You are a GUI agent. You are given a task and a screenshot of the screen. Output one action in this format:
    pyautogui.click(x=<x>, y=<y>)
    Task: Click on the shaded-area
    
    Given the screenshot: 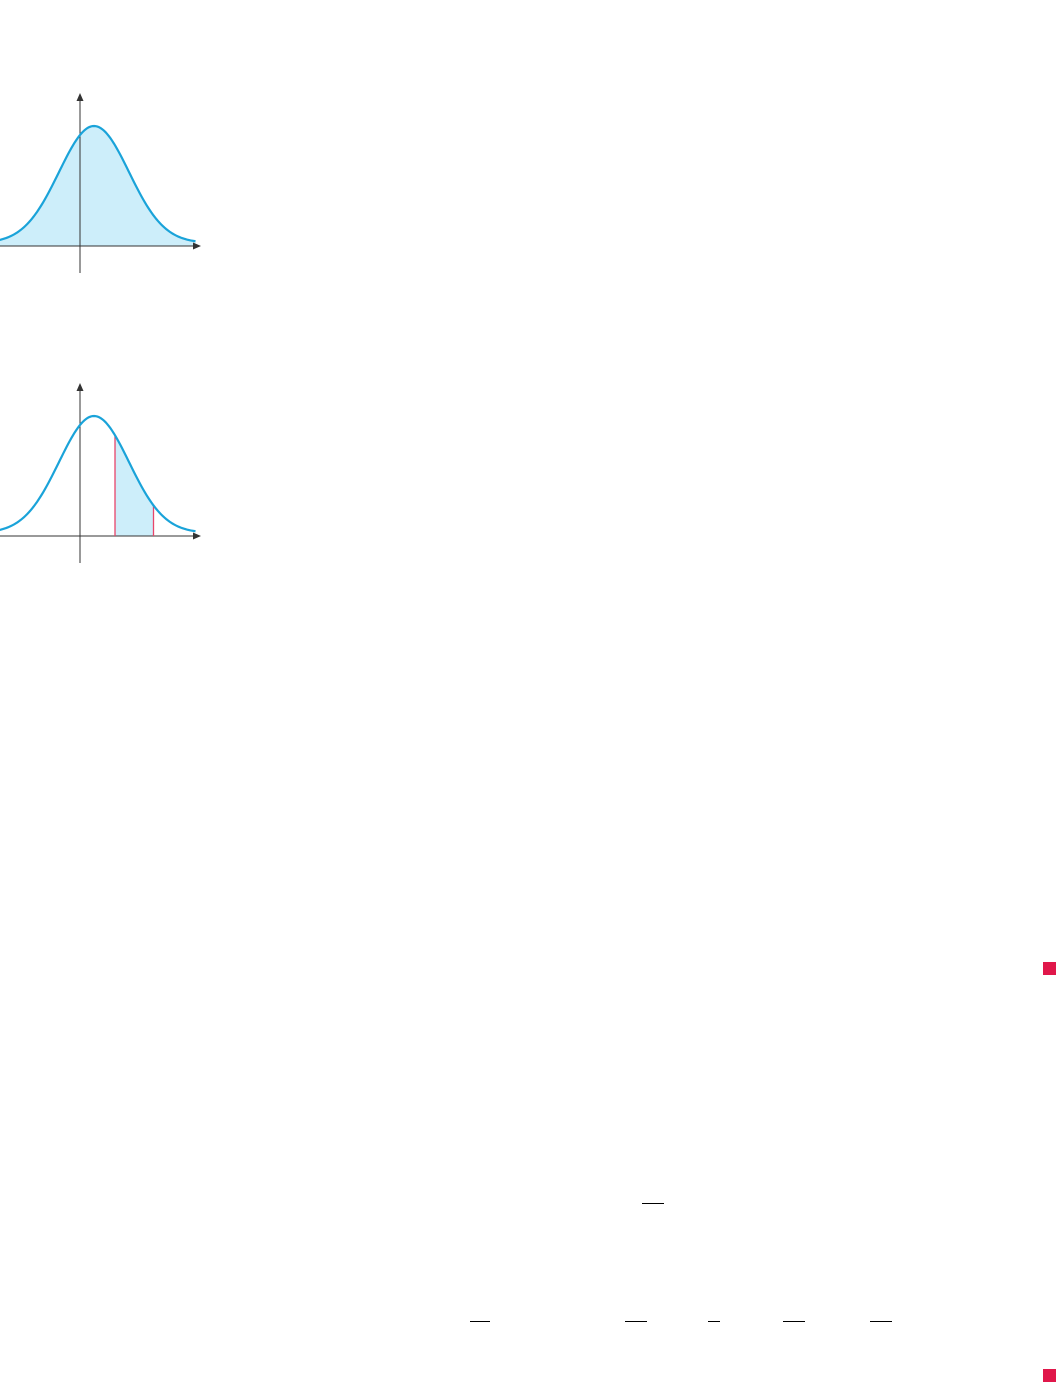 What is the action you would take?
    pyautogui.click(x=98, y=186)
    